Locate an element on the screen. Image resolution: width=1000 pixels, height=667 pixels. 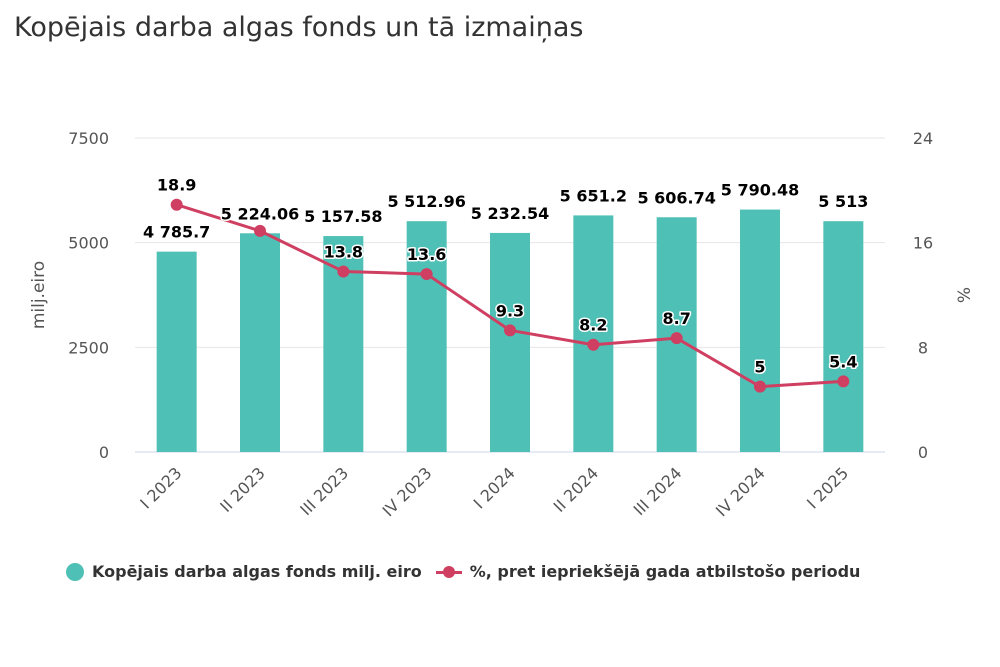
x-tick-label: I 2025 is located at coordinates (827, 487).